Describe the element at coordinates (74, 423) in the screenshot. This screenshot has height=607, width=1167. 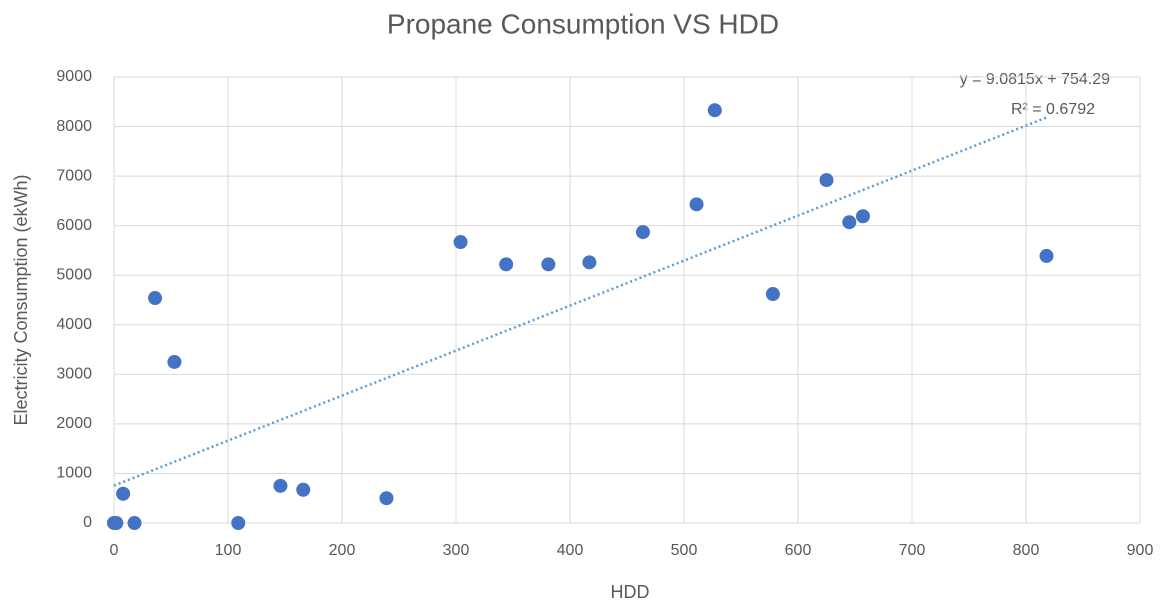
I see `y-tick-label: 2000` at that location.